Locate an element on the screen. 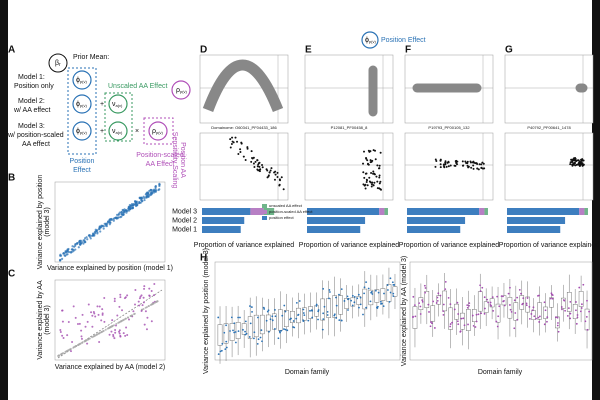 This screenshot has height=400, width=600. plot-frame is located at coordinates (501, 311).